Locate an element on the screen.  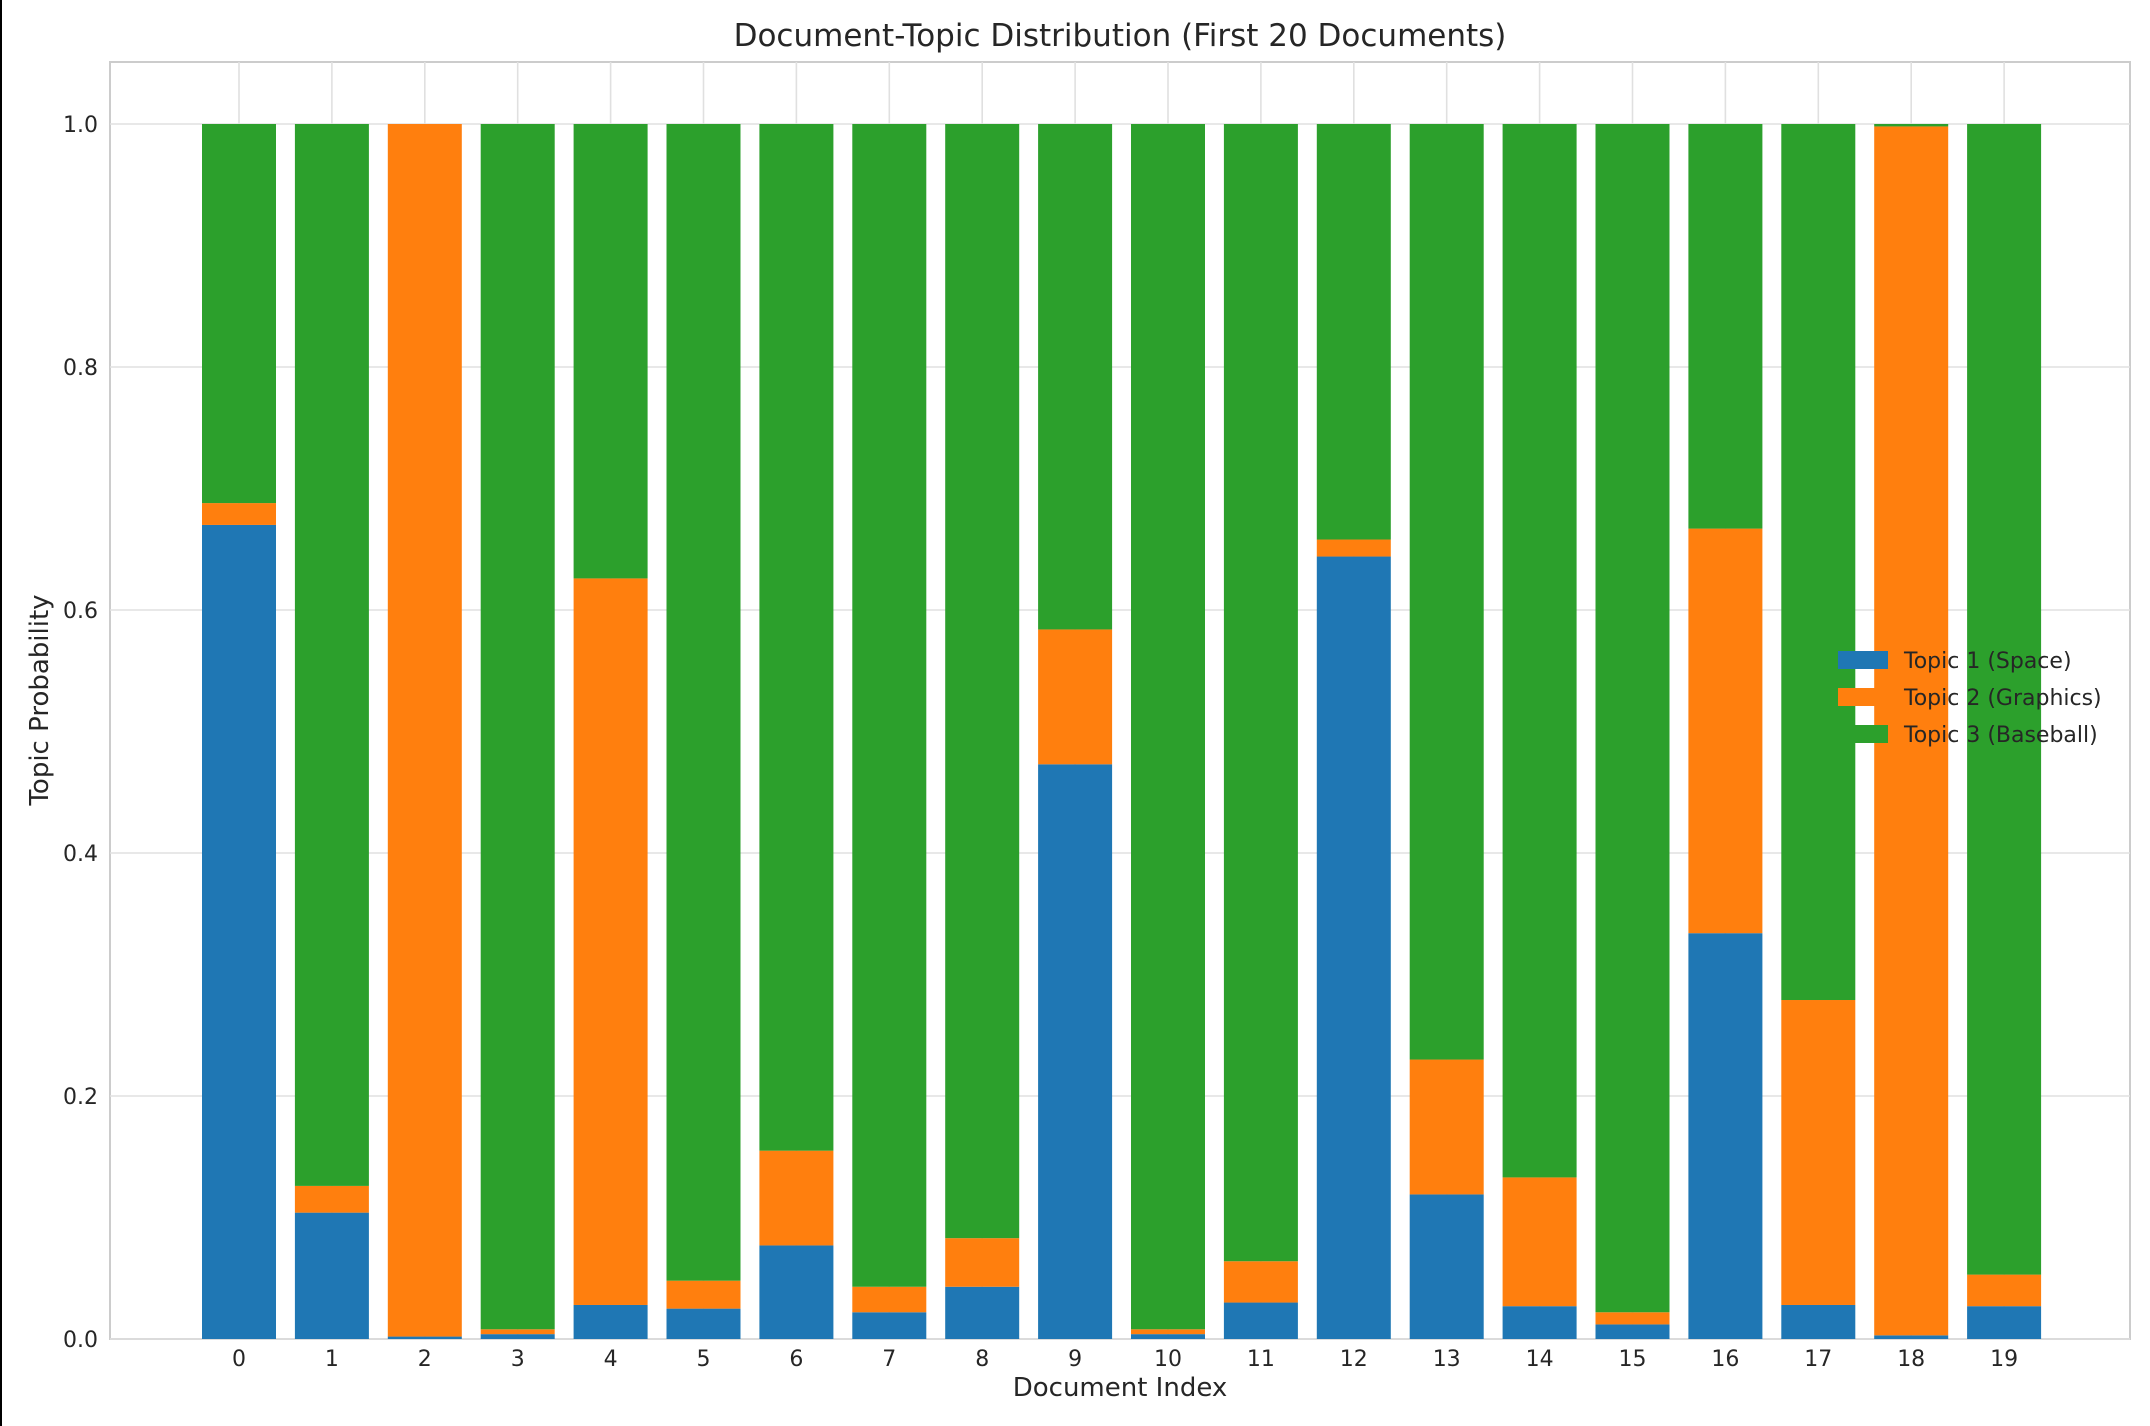
legend-label-topic-2: Topic 2 (Graphics) is located at coordinates (2002, 698).